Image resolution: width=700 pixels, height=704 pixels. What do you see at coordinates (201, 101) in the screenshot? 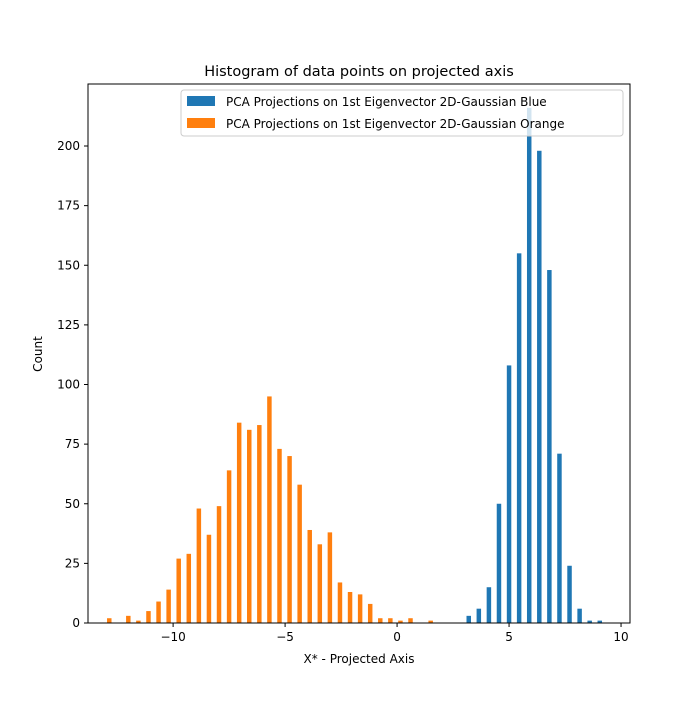
I see `legend-swatch-blue` at bounding box center [201, 101].